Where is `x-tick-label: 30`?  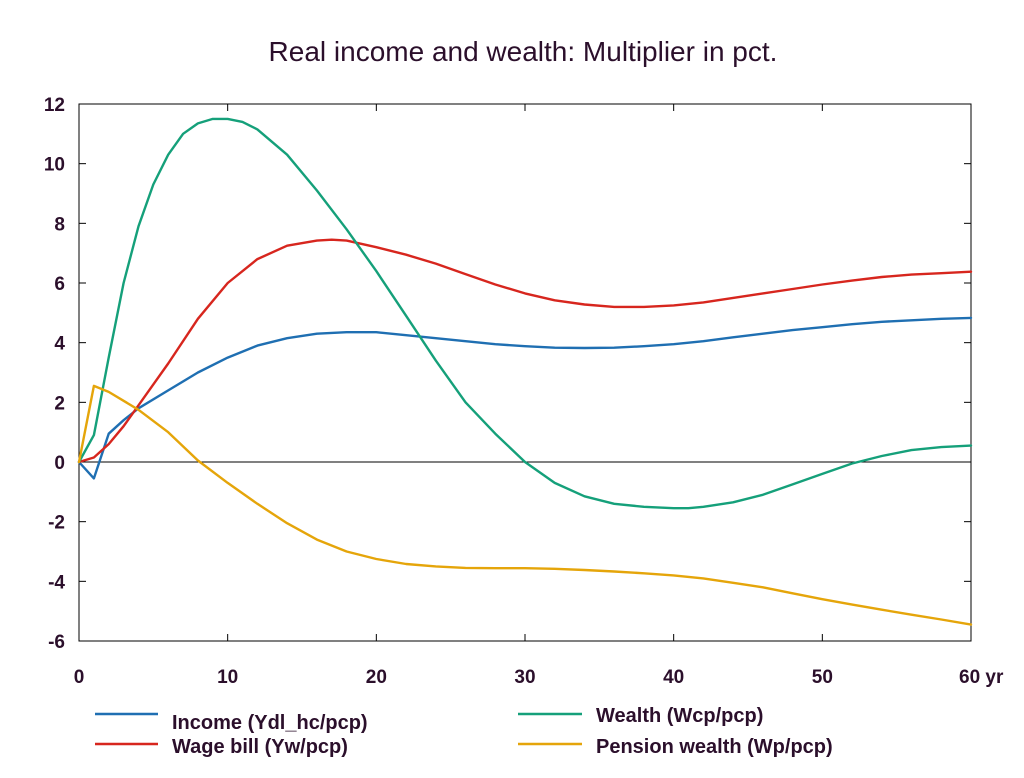
x-tick-label: 30 is located at coordinates (524, 677).